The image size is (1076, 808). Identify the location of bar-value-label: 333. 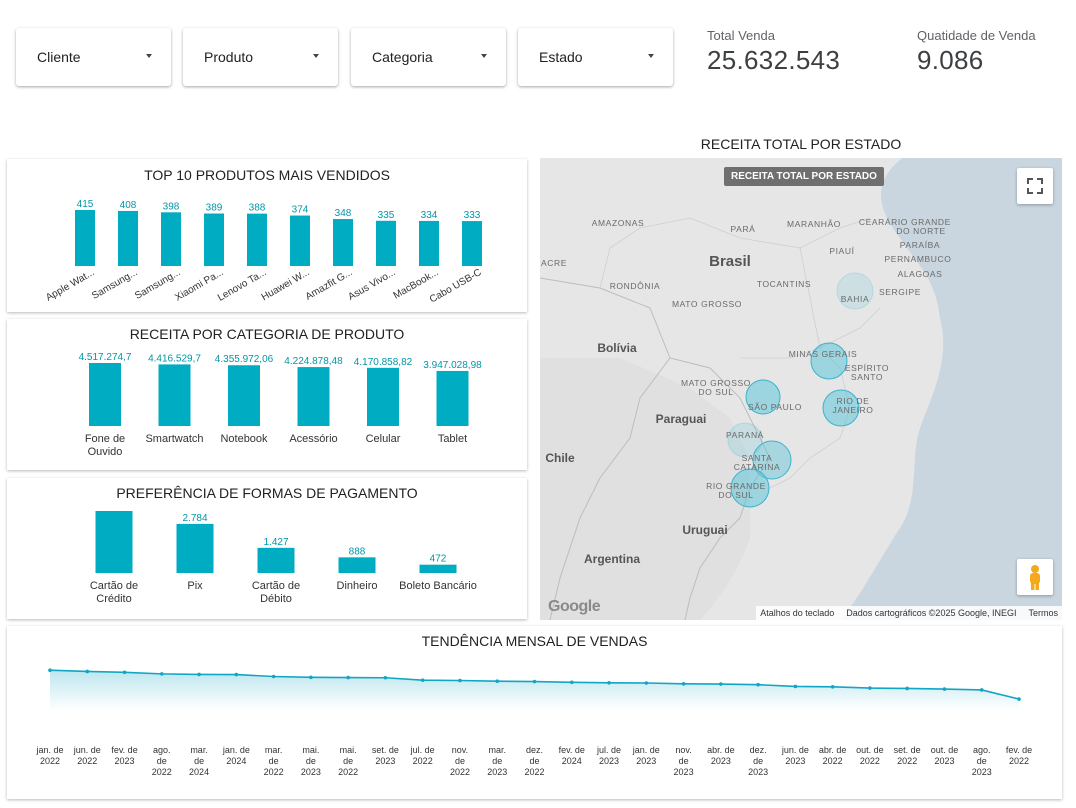
(472, 215).